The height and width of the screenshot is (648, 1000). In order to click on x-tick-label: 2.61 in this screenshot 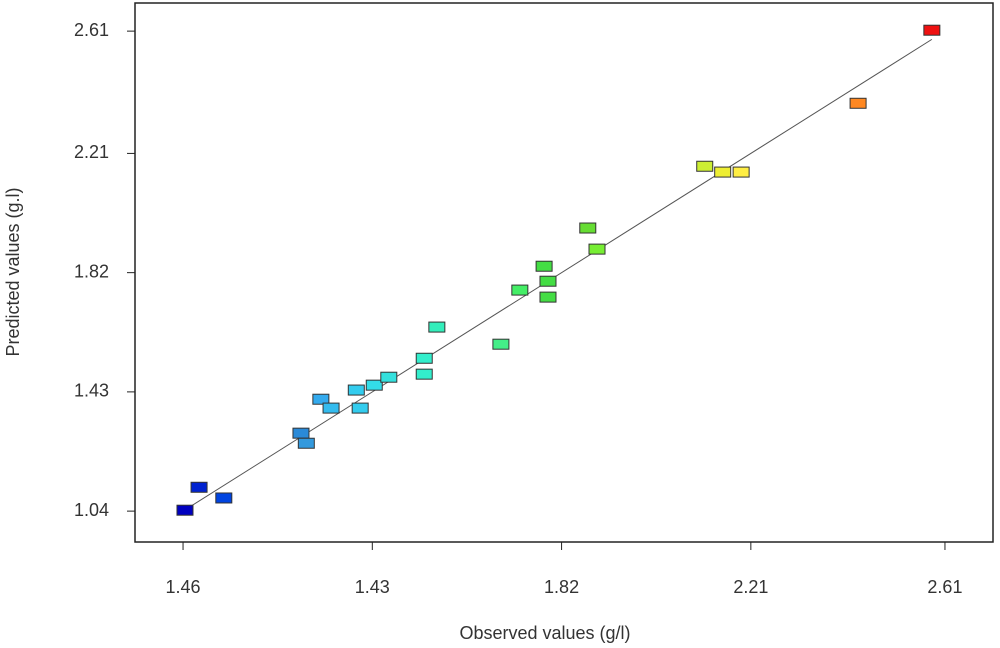, I will do `click(944, 587)`.